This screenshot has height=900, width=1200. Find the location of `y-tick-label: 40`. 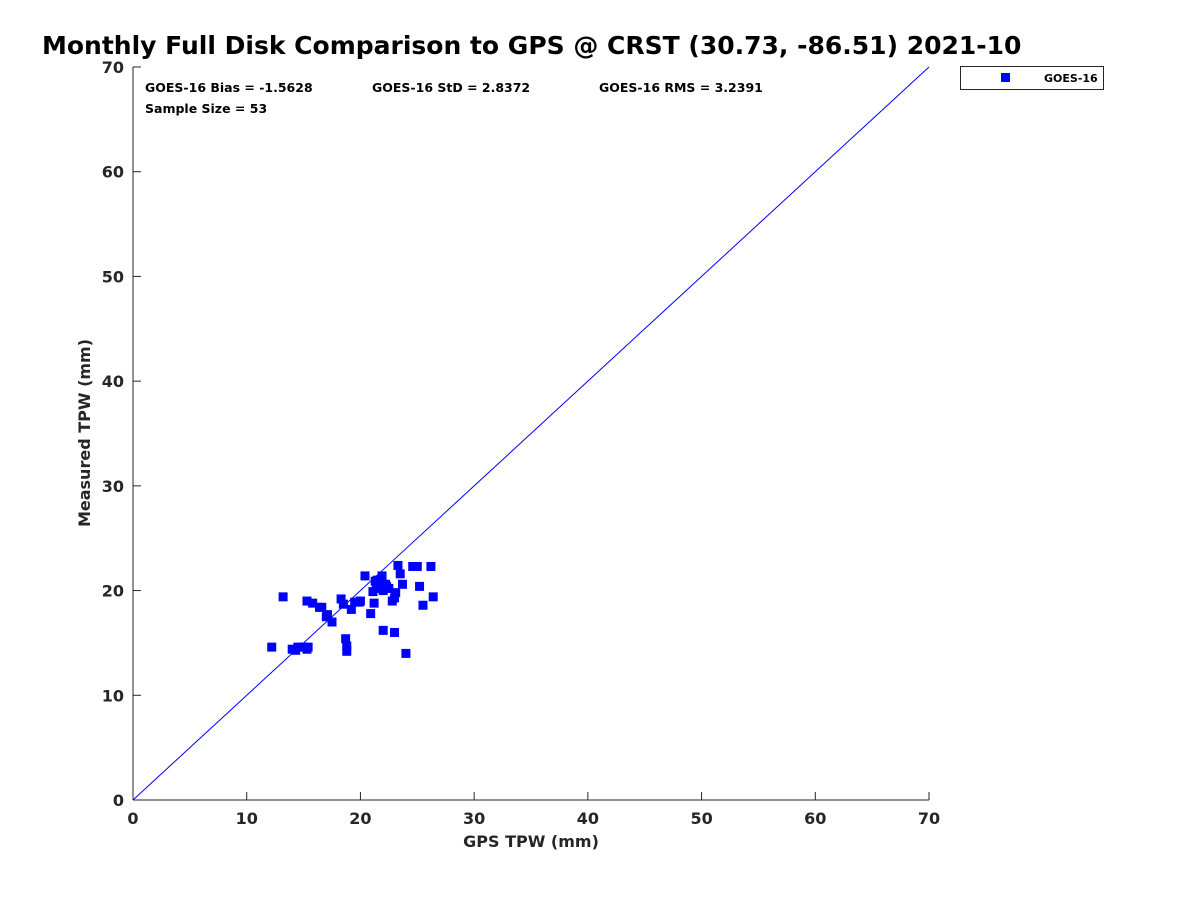

y-tick-label: 40 is located at coordinates (113, 381).